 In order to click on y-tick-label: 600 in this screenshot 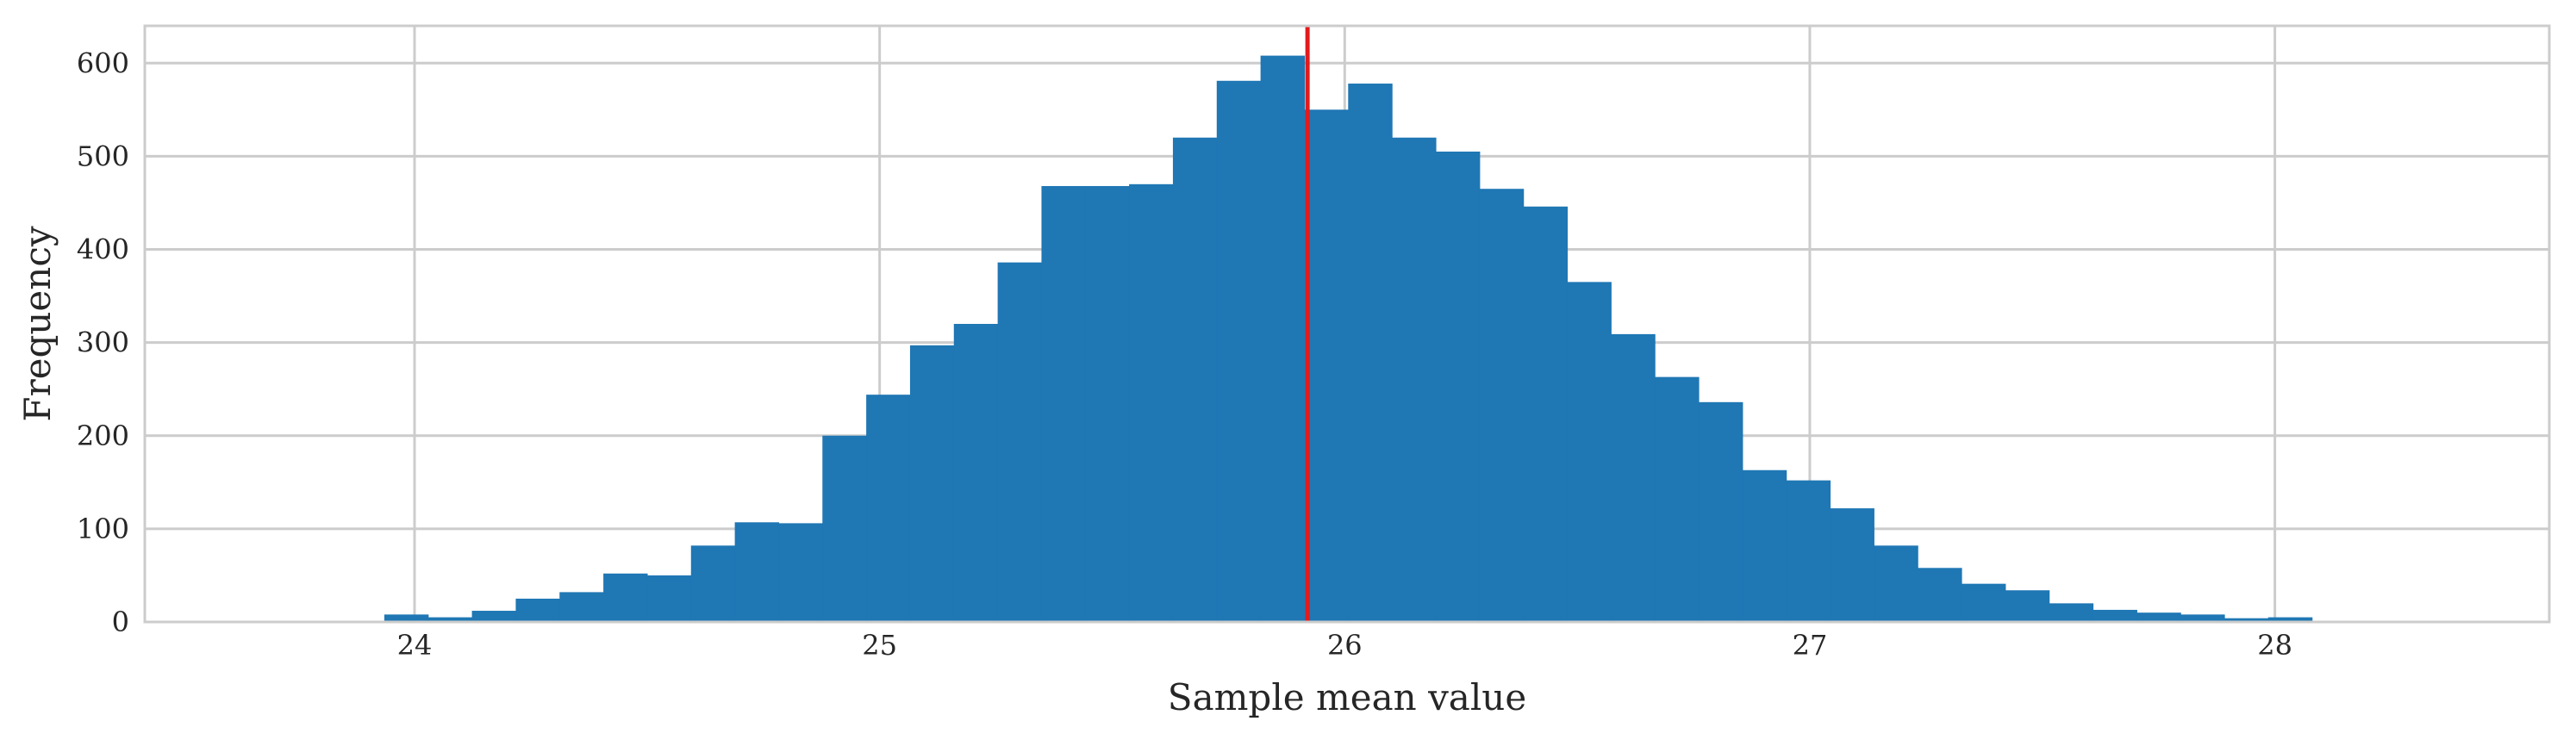, I will do `click(103, 63)`.